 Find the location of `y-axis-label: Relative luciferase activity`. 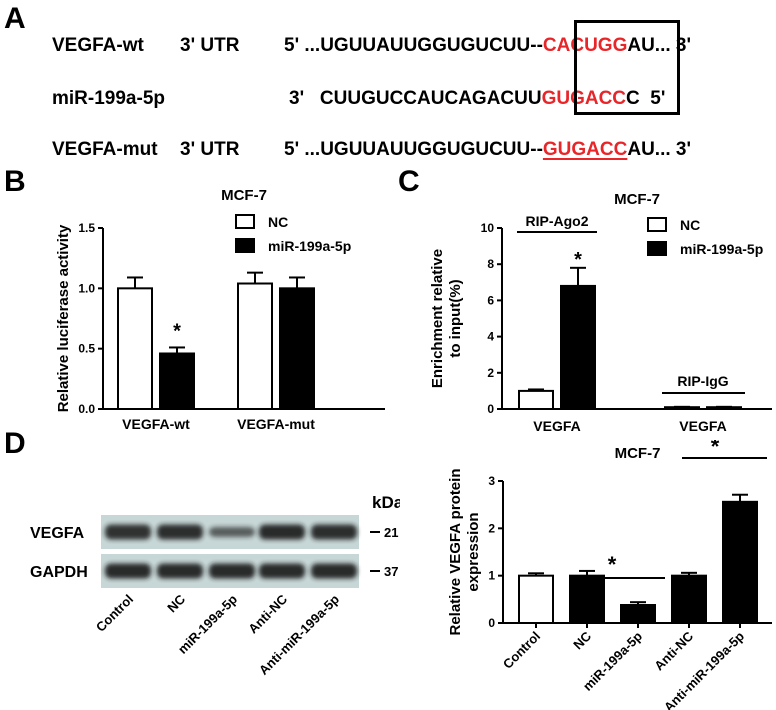

y-axis-label: Relative luciferase activity is located at coordinates (63, 318).